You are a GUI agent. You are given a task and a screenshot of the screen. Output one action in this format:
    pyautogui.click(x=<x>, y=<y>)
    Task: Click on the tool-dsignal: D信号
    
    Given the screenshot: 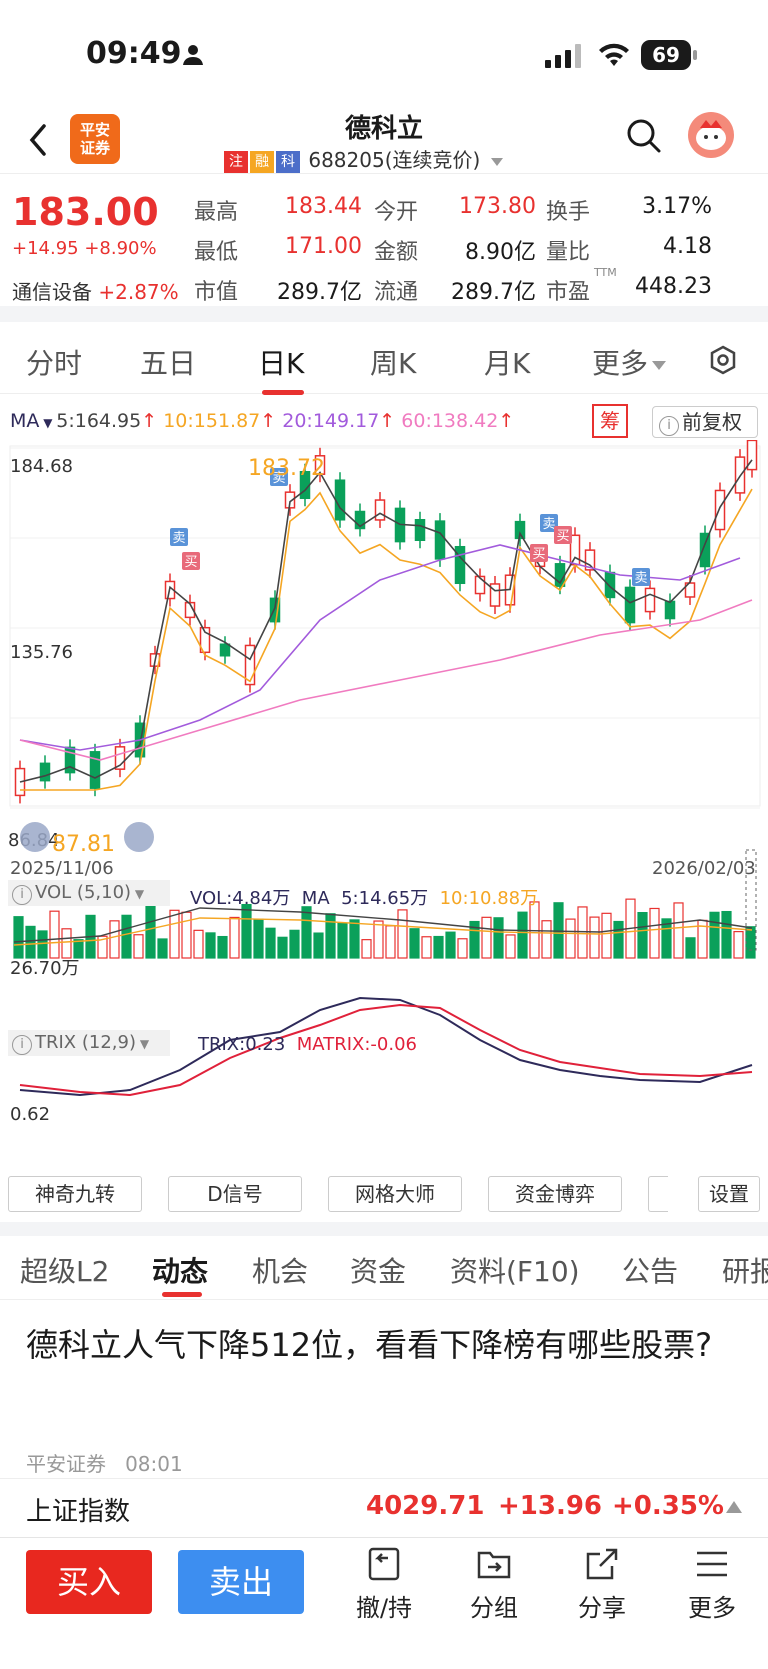 What is the action you would take?
    pyautogui.click(x=235, y=1194)
    